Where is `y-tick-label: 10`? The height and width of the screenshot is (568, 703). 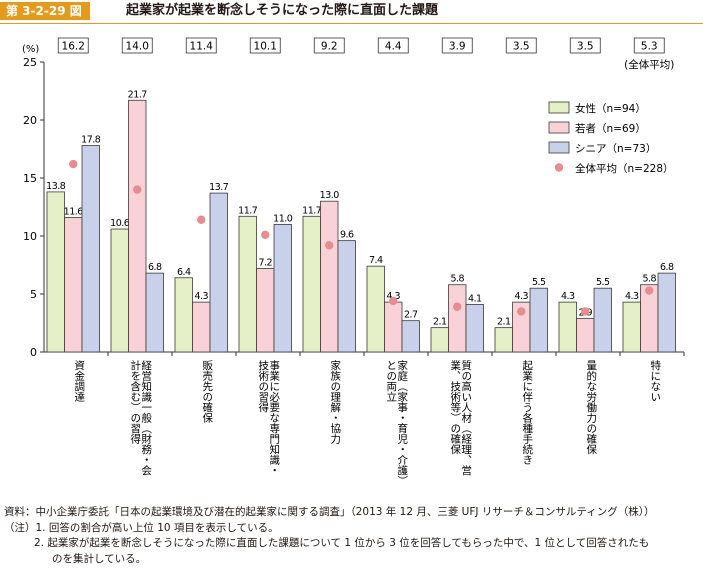 y-tick-label: 10 is located at coordinates (30, 236).